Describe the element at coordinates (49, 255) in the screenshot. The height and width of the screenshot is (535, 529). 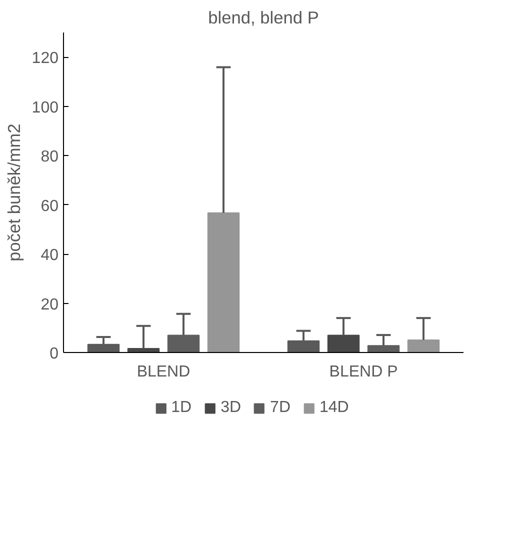
I see `y-tick-label: 40` at that location.